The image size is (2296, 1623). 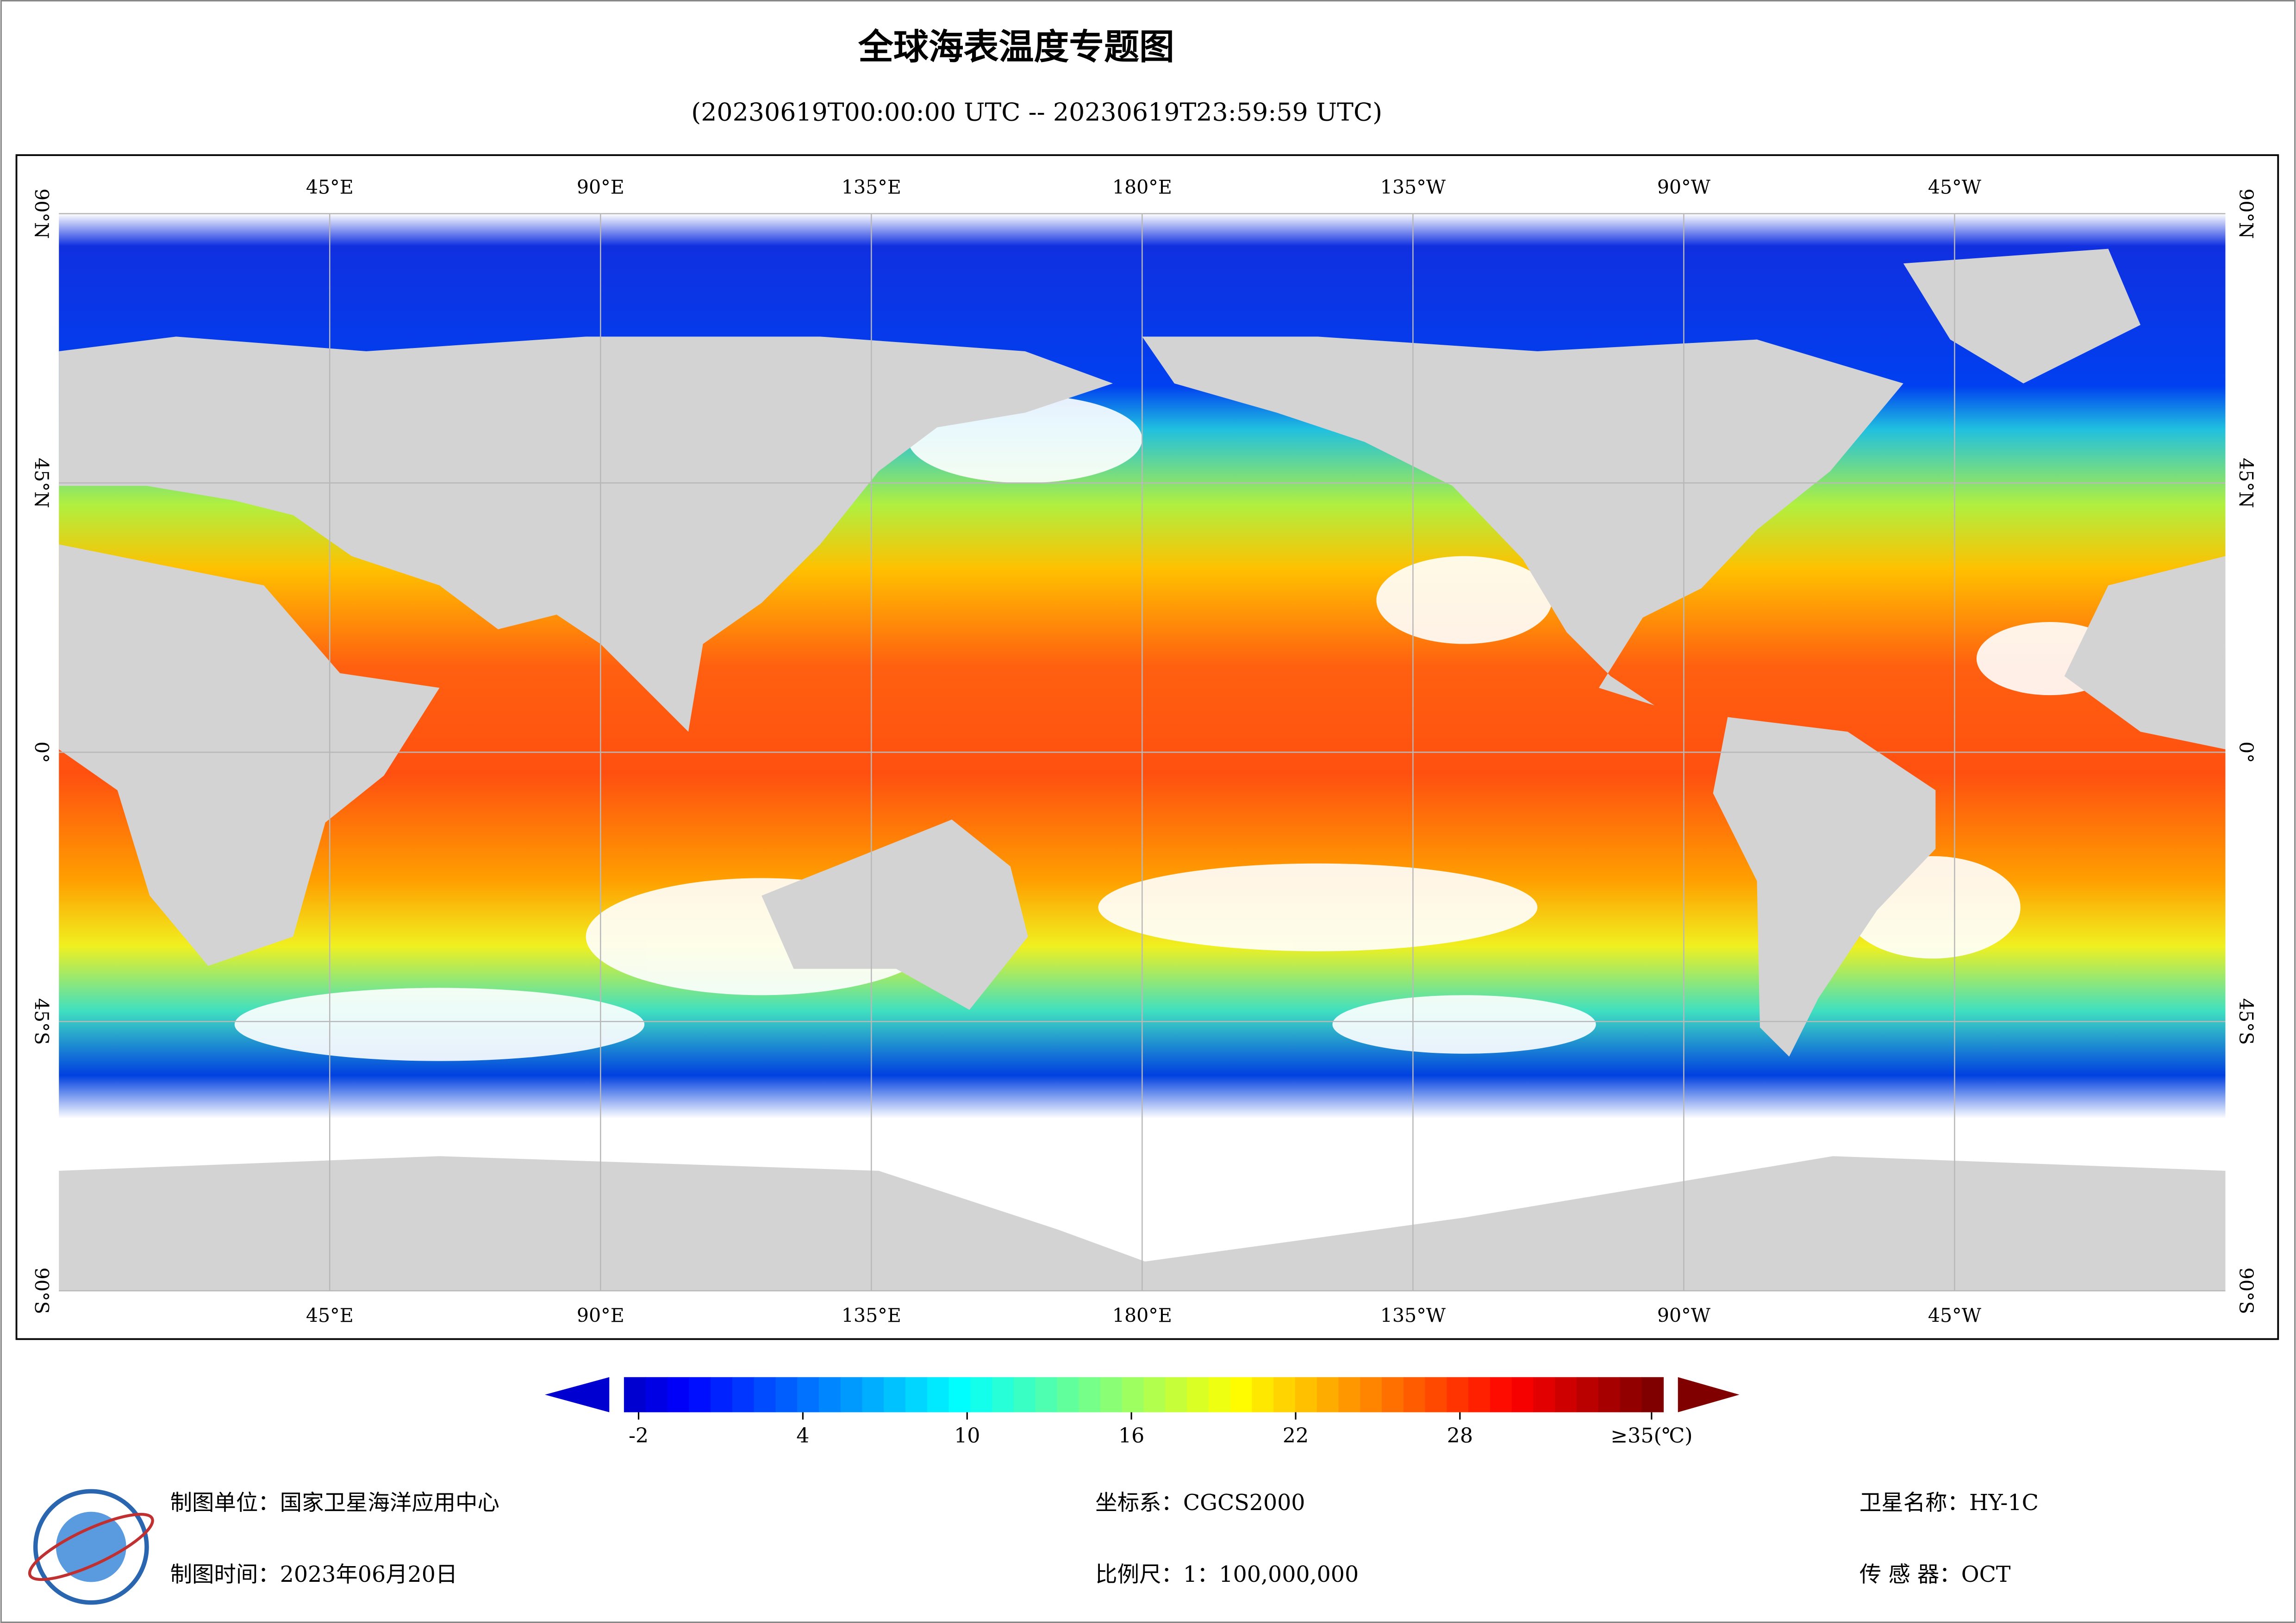 I want to click on colorbar-tick-label: 10, so click(x=967, y=1436).